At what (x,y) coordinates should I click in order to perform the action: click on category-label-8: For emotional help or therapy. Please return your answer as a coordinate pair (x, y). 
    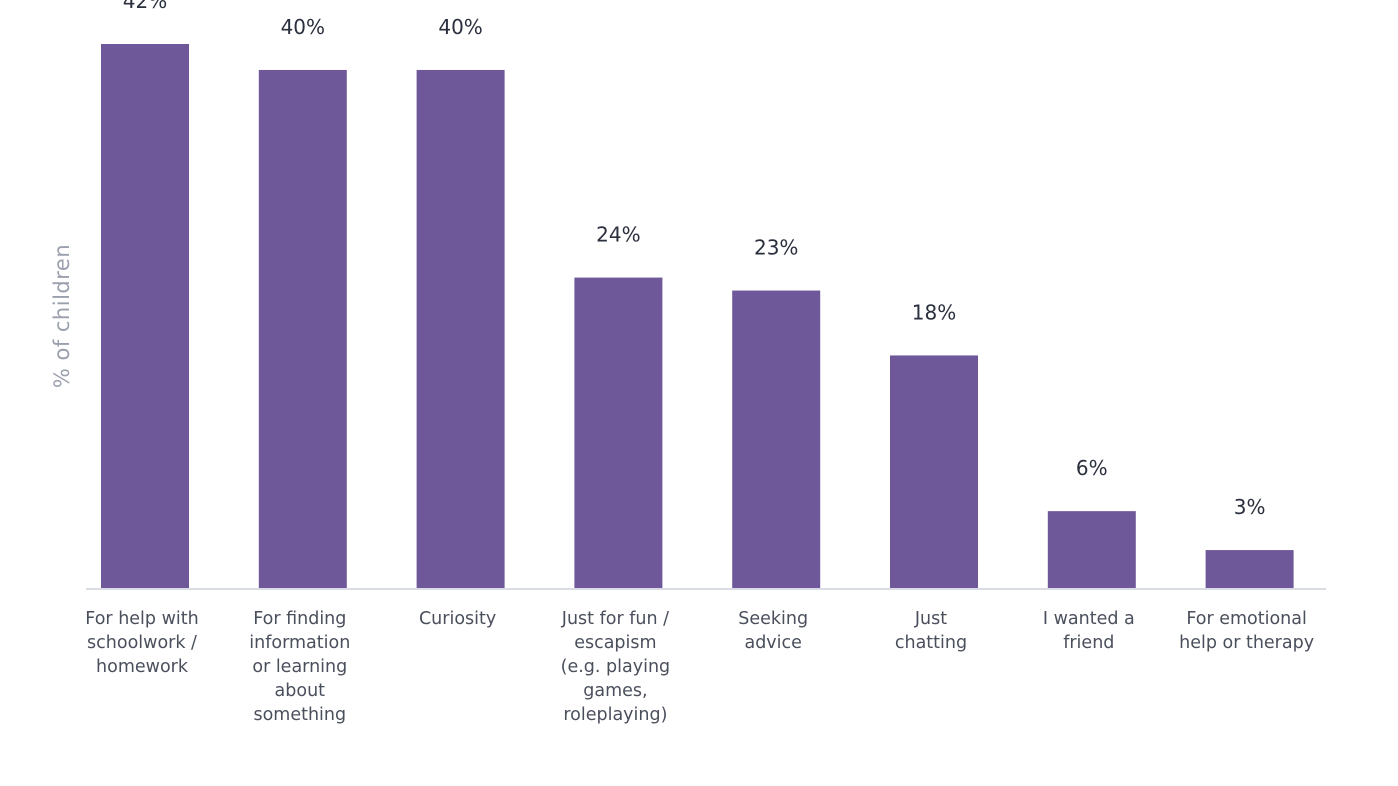
    Looking at the image, I should click on (1246, 631).